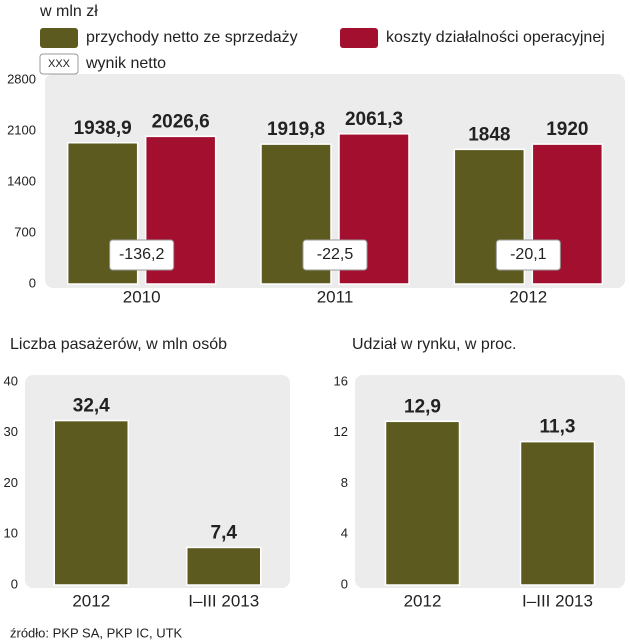 This screenshot has height=640, width=630. I want to click on value-label: 2061,3, so click(374, 119).